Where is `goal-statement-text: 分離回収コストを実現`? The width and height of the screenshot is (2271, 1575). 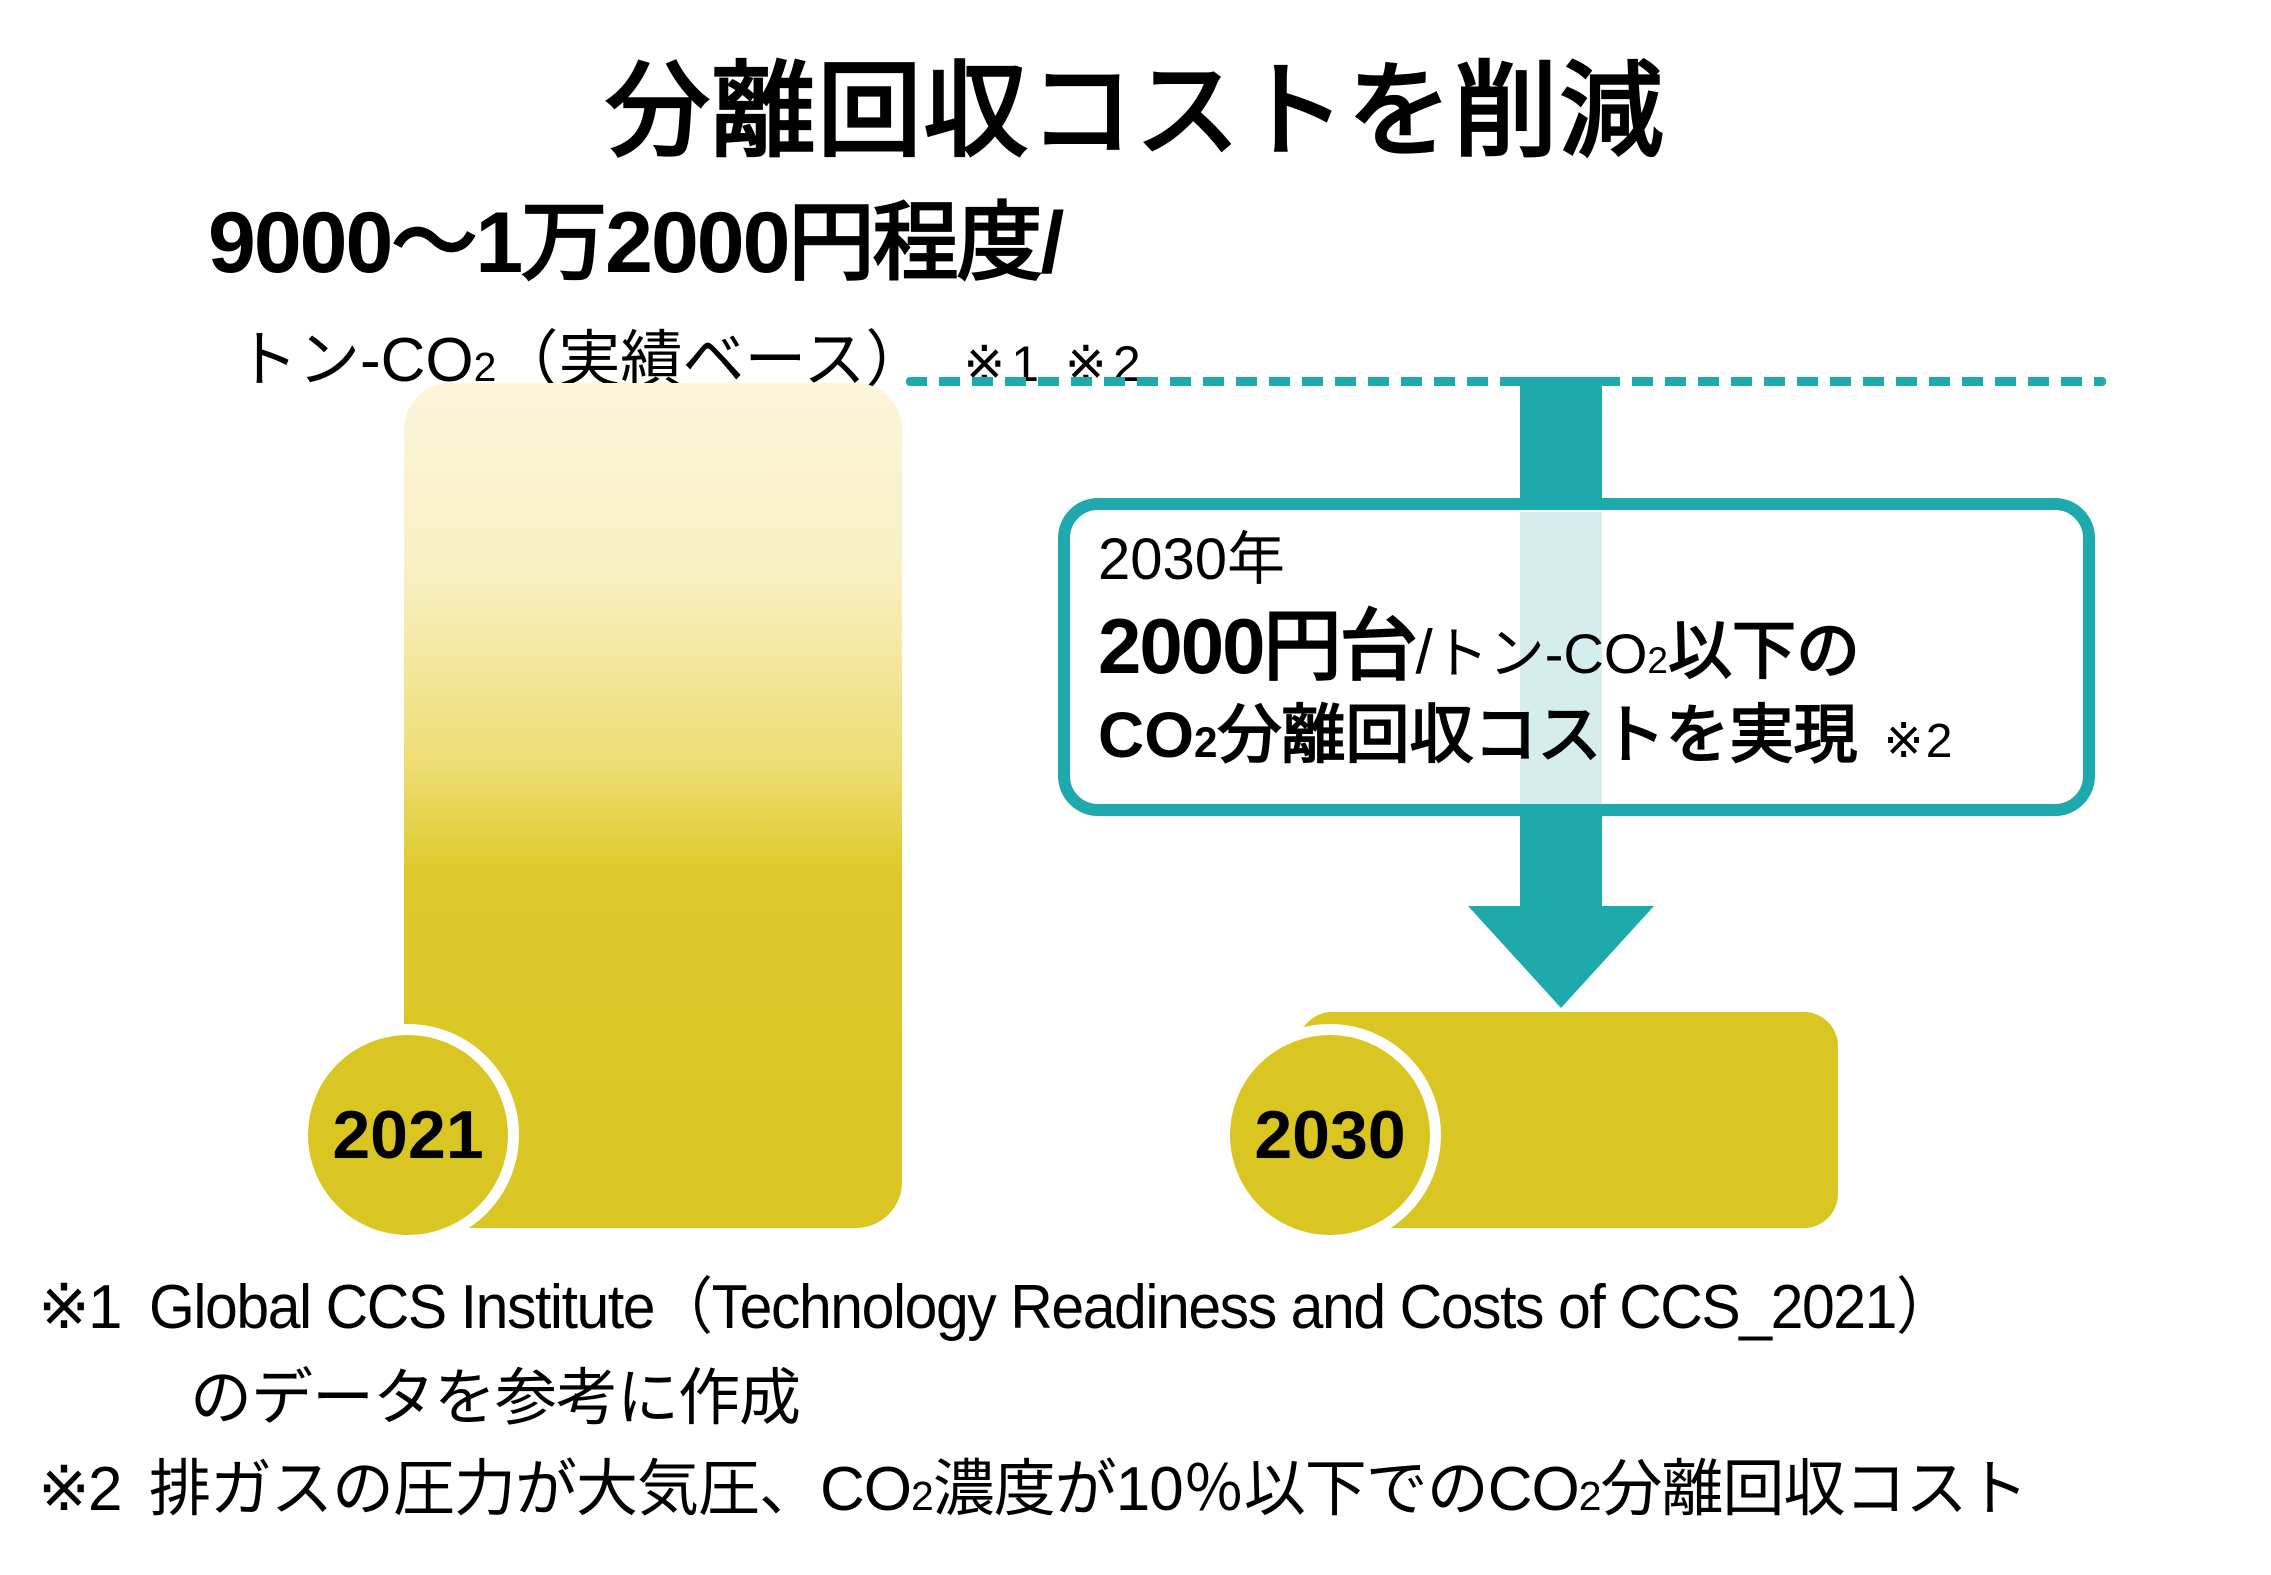
goal-statement-text: 分離回収コストを実現 is located at coordinates (1537, 735).